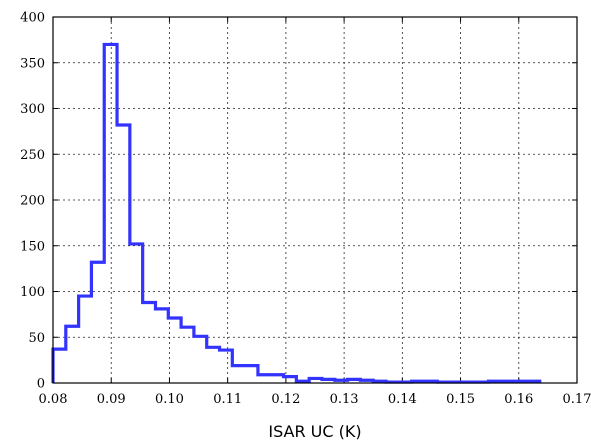 The image size is (591, 444). Describe the element at coordinates (32, 63) in the screenshot. I see `y-tick-label: 350` at that location.